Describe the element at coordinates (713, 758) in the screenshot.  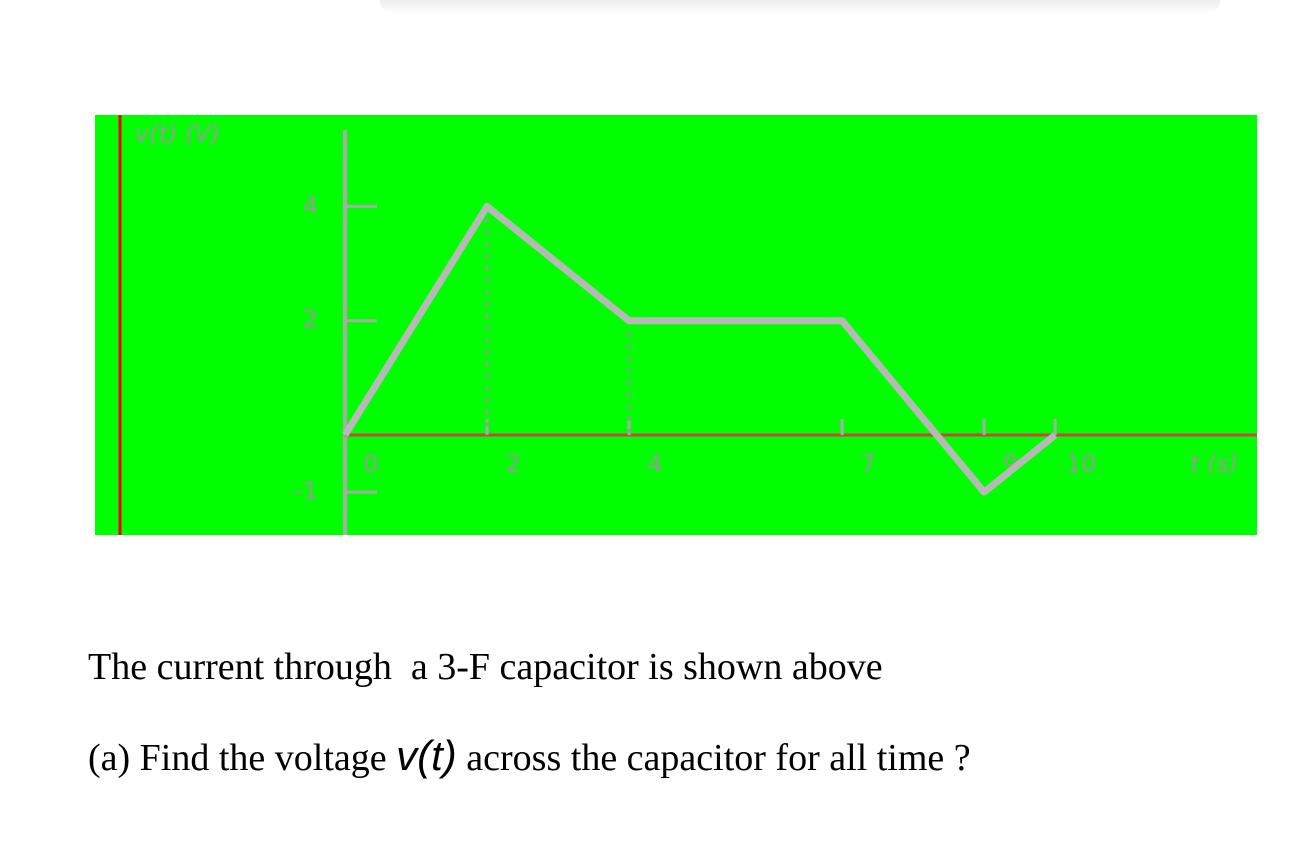
I see `text: across the capacitor for all time ?` at that location.